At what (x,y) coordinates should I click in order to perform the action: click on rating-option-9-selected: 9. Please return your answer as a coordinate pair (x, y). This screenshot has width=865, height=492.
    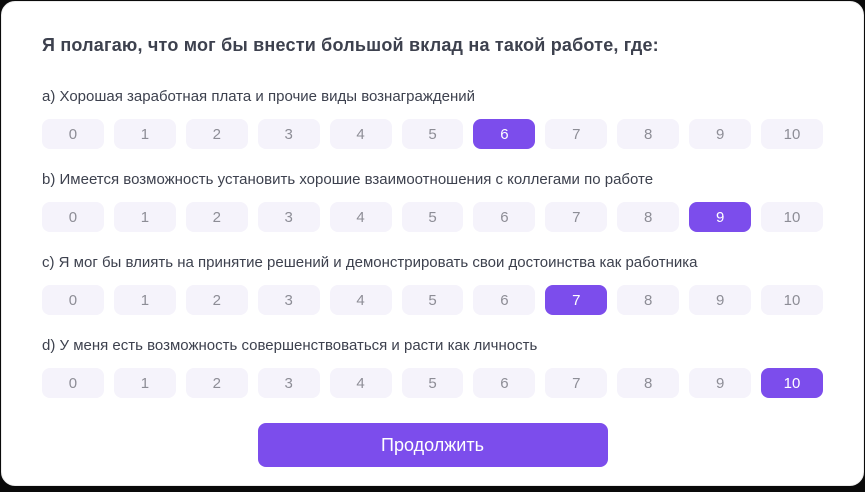
    Looking at the image, I should click on (720, 217).